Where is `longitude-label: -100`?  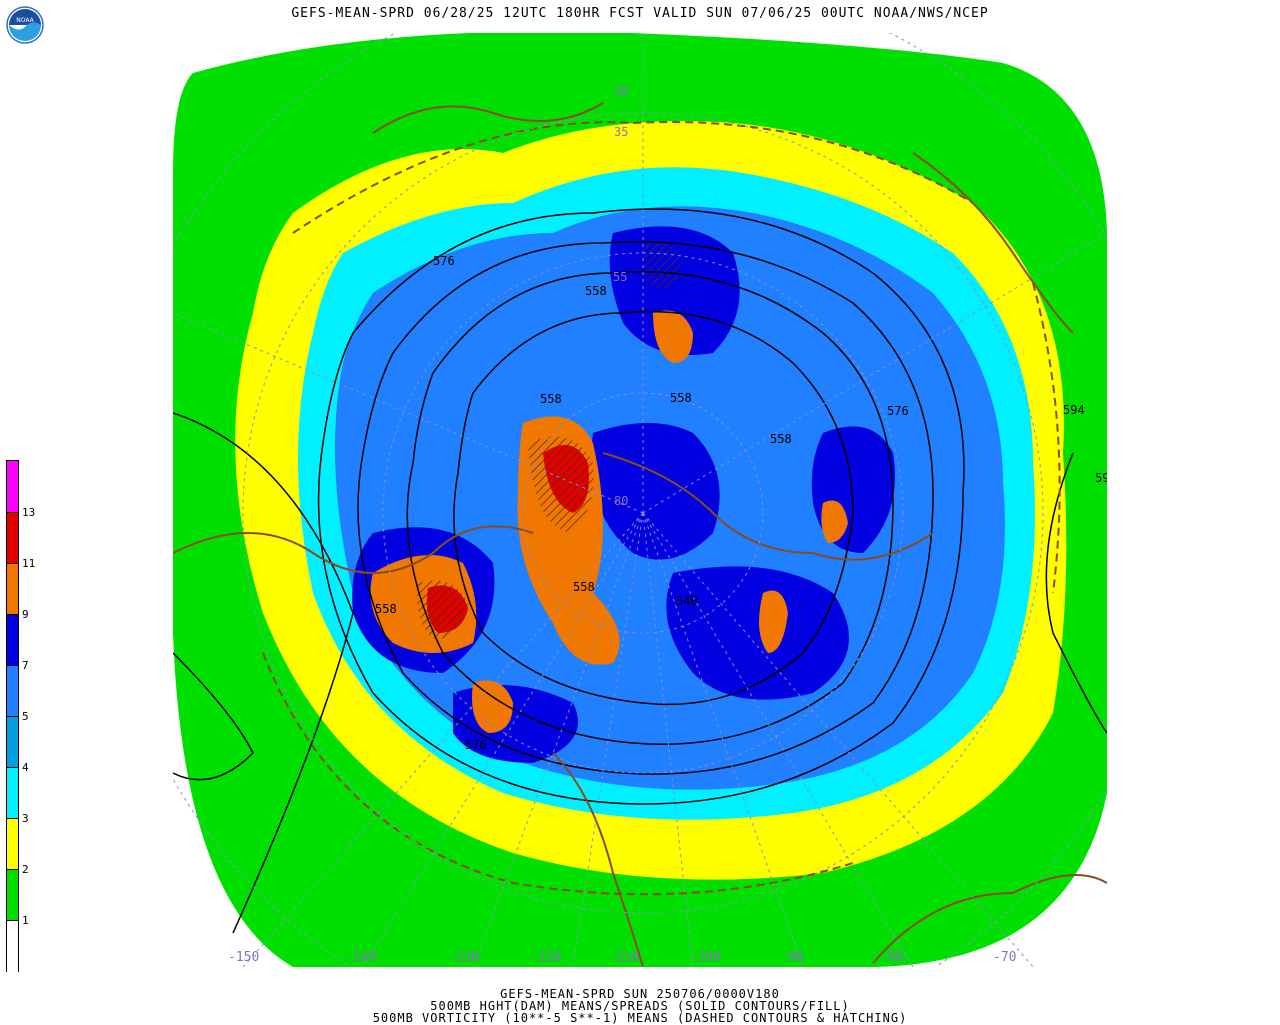 longitude-label: -100 is located at coordinates (706, 957).